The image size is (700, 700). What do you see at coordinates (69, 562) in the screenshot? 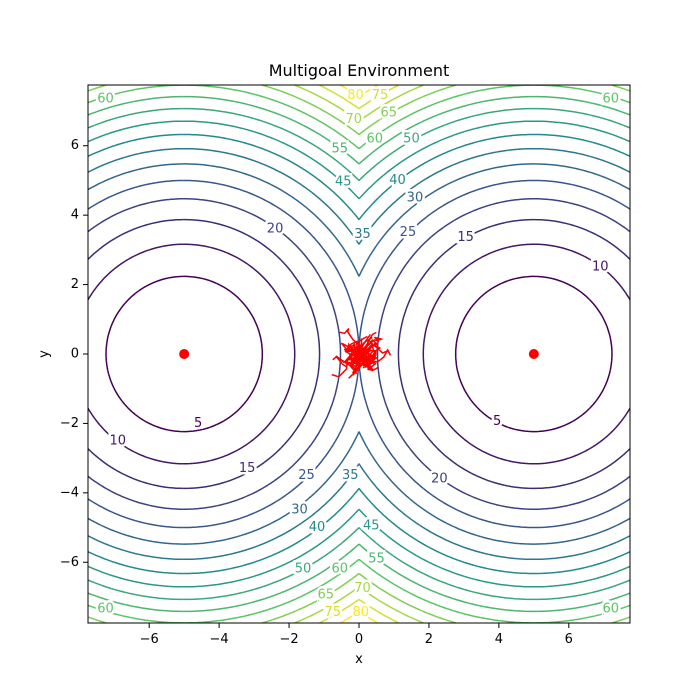
I see `y-tick-label: −6` at bounding box center [69, 562].